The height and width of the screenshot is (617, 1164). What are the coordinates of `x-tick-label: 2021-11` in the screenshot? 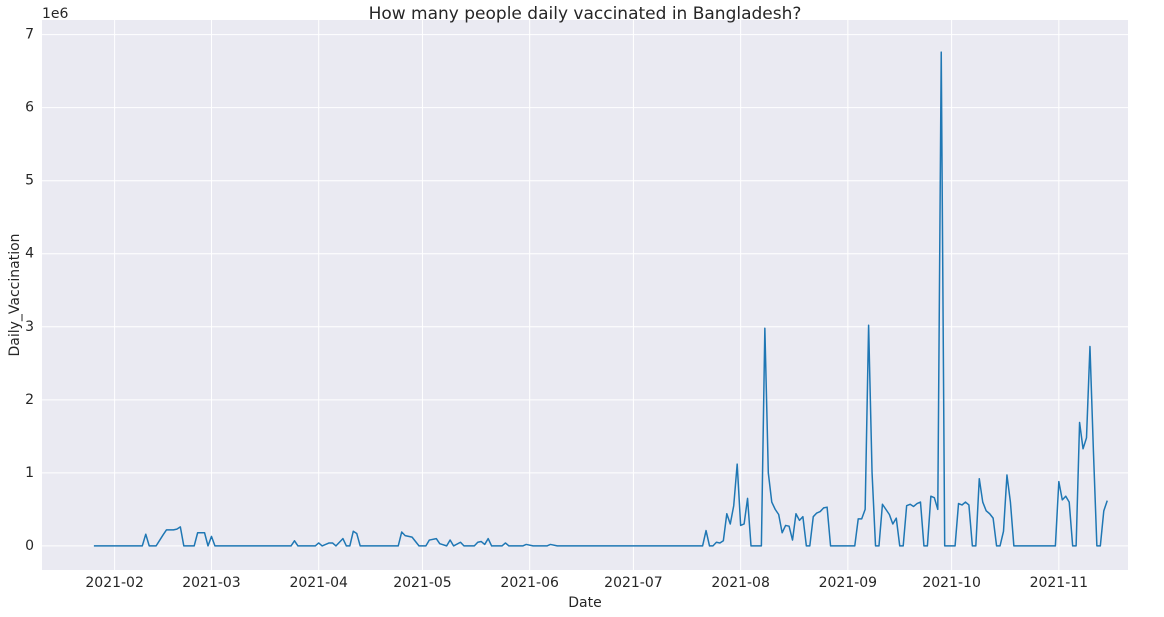 It's located at (1059, 583).